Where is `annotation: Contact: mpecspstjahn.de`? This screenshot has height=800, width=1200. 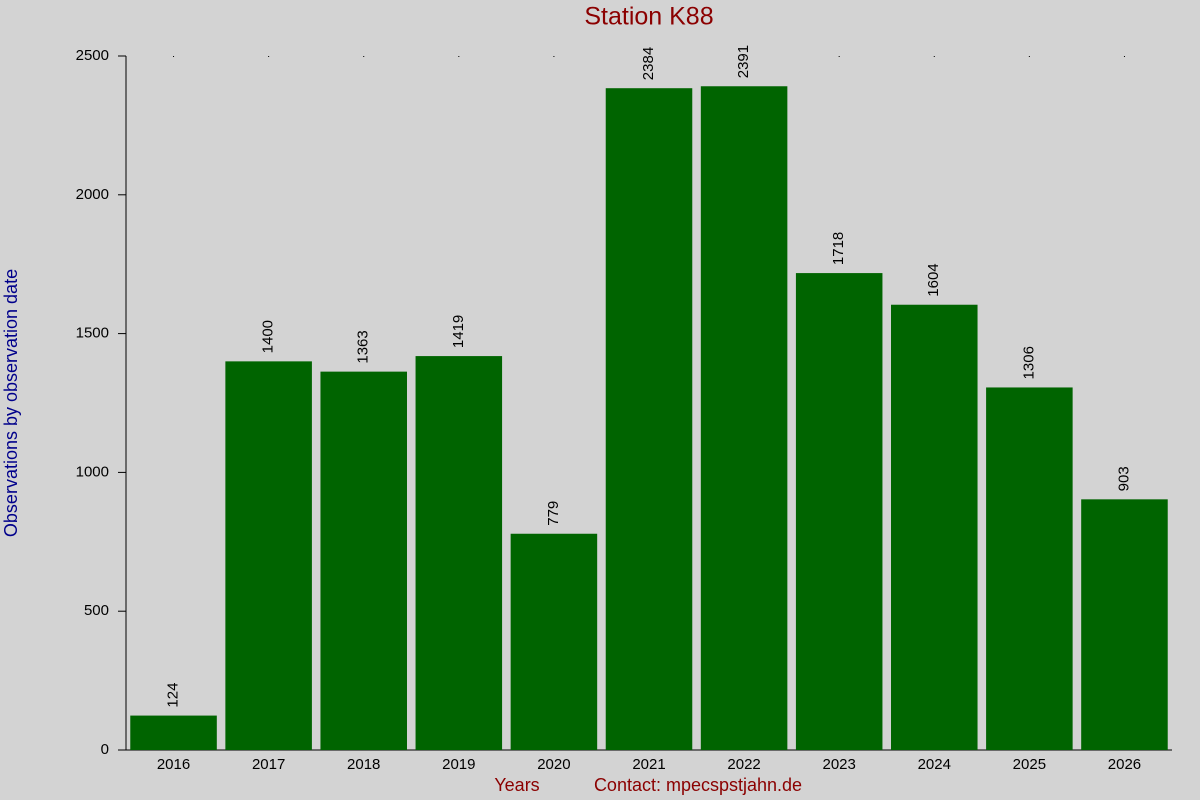
annotation: Contact: mpecspstjahn.de is located at coordinates (698, 785).